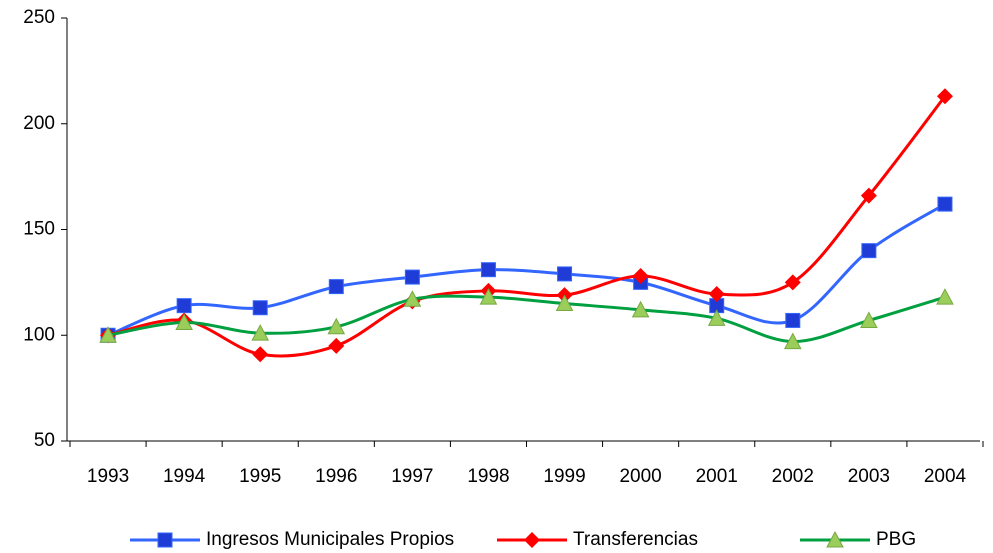  Describe the element at coordinates (869, 476) in the screenshot. I see `x-tick-label: 2003` at that location.